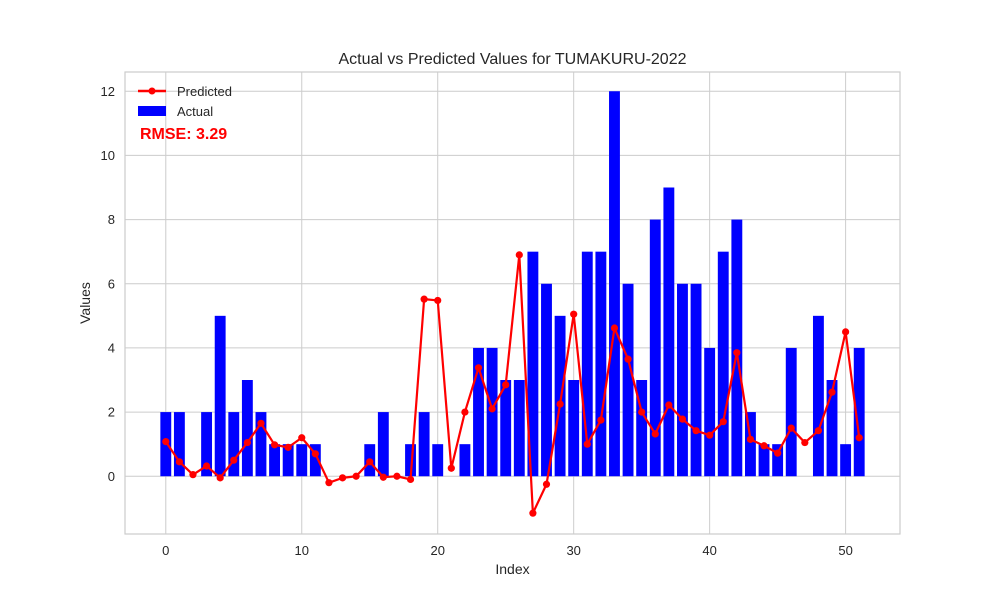 The width and height of the screenshot is (1000, 600). Describe the element at coordinates (573, 550) in the screenshot. I see `x-tick-label: 30` at that location.